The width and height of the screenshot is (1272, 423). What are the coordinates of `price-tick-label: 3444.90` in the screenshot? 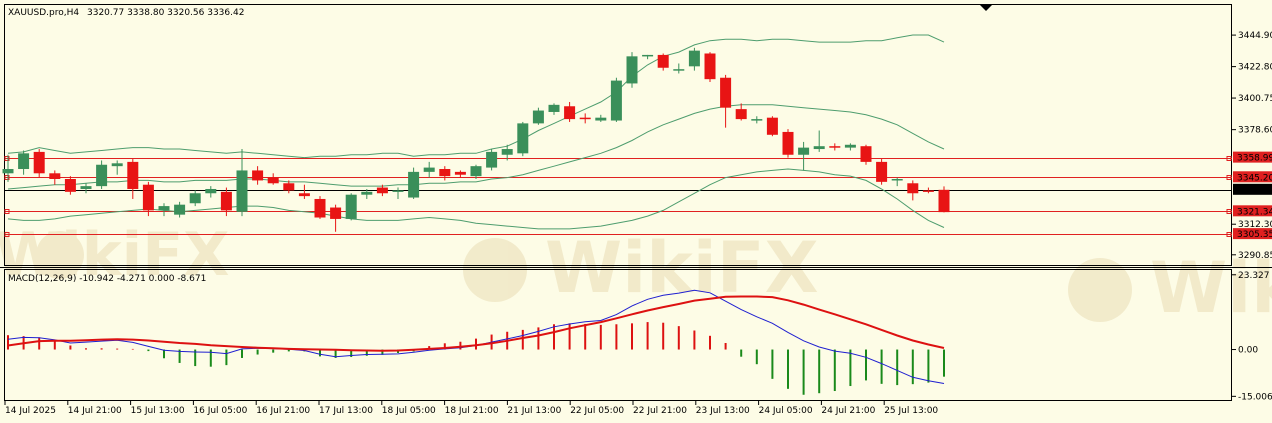 It's located at (1255, 36).